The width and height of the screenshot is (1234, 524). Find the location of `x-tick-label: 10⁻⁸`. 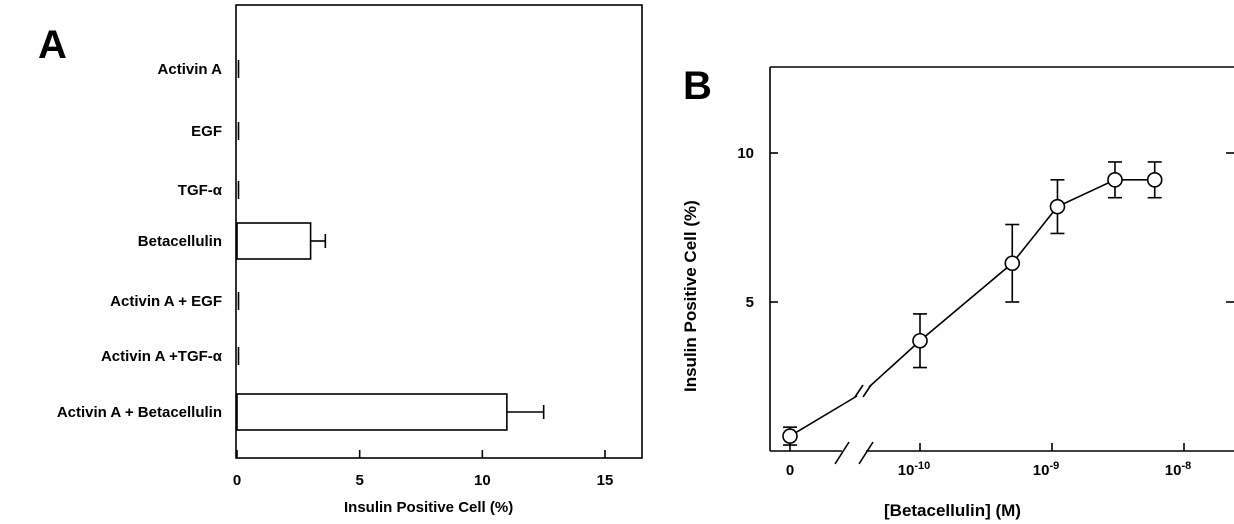

x-tick-label: 10⁻⁸ is located at coordinates (1178, 469).